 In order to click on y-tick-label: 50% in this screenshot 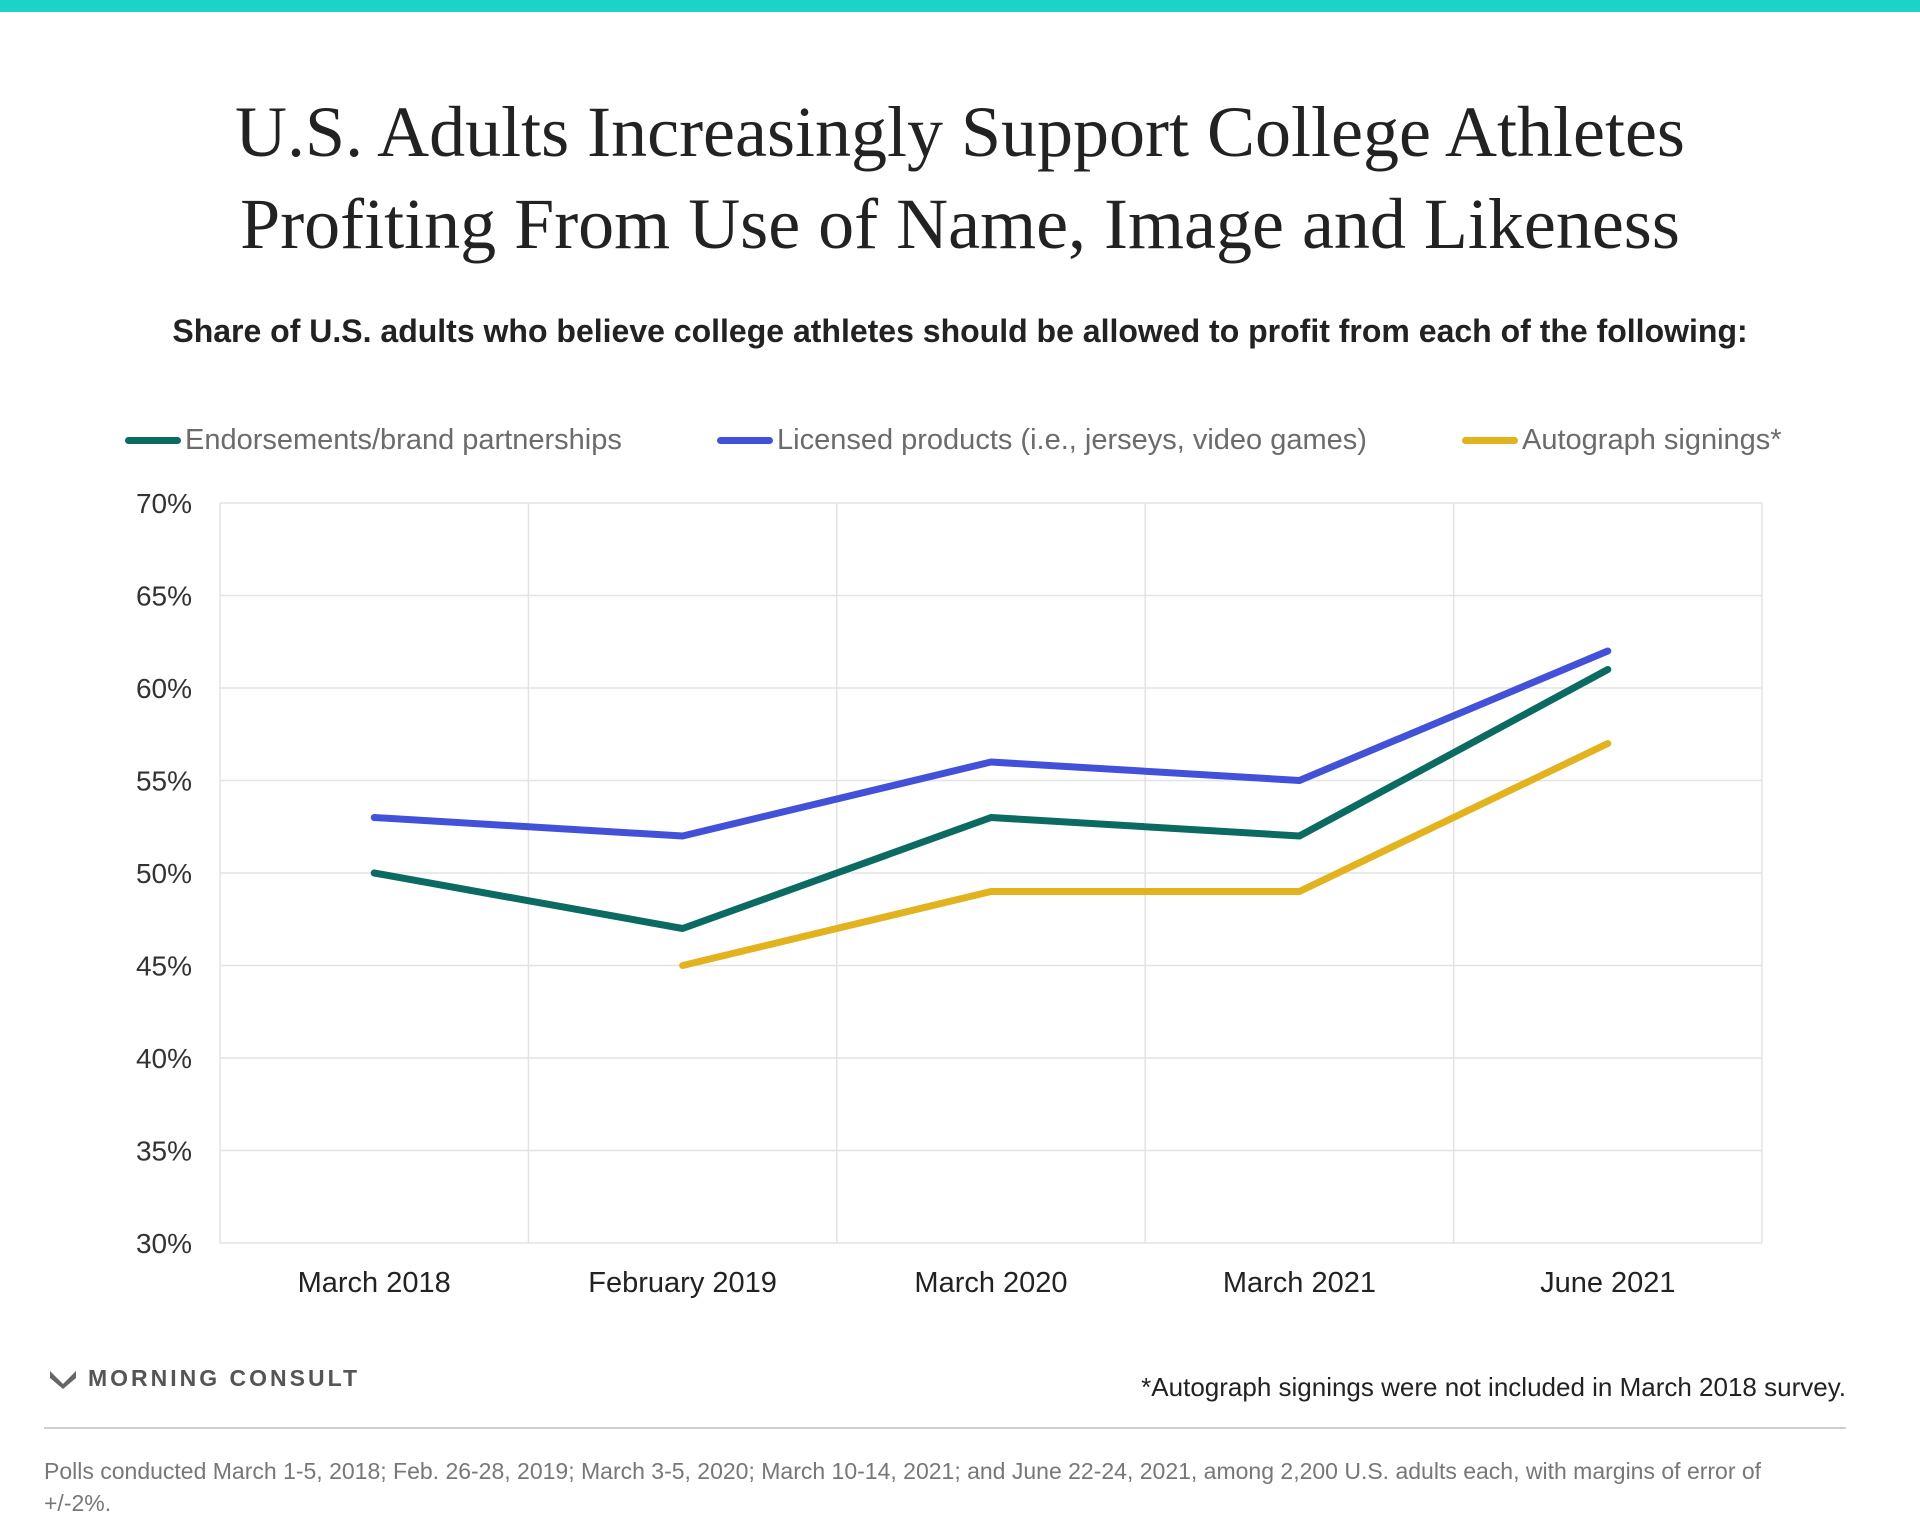, I will do `click(164, 873)`.